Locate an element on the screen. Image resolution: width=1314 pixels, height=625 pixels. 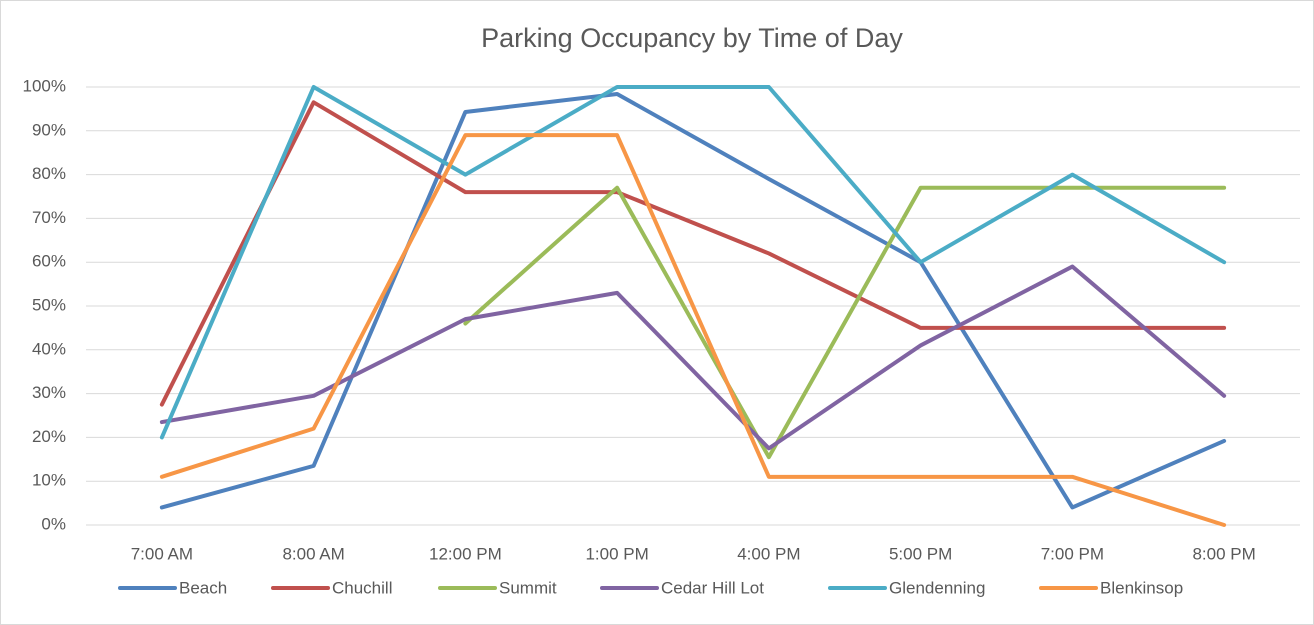
x-tick-label: 1:00 PM is located at coordinates (616, 553).